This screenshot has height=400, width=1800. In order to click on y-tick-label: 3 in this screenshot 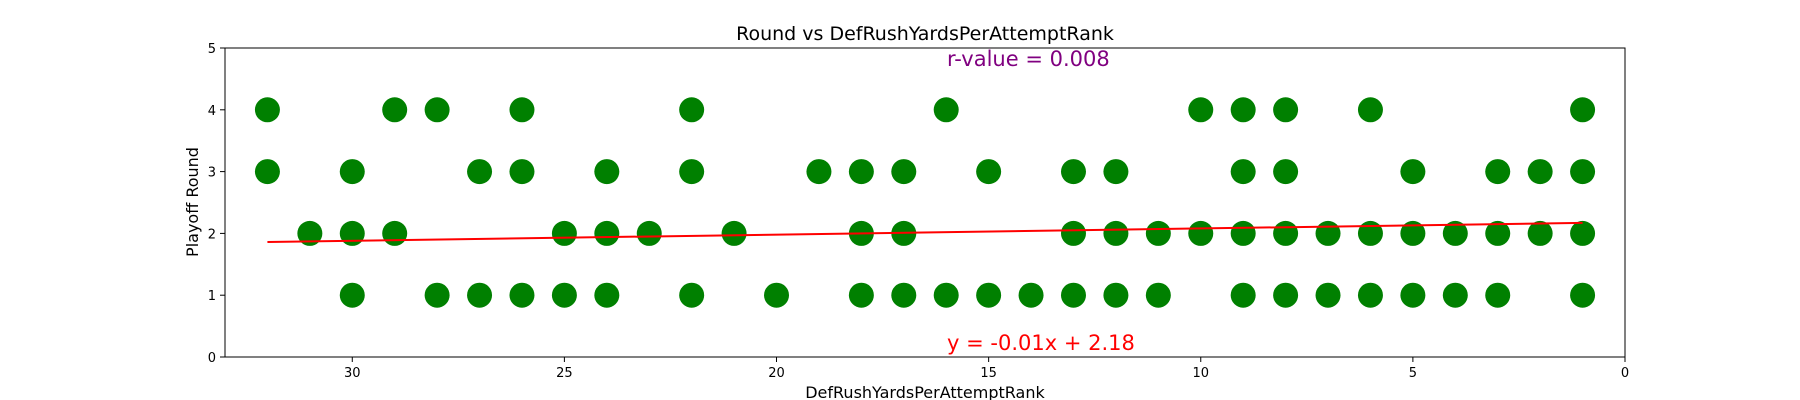, I will do `click(212, 173)`.